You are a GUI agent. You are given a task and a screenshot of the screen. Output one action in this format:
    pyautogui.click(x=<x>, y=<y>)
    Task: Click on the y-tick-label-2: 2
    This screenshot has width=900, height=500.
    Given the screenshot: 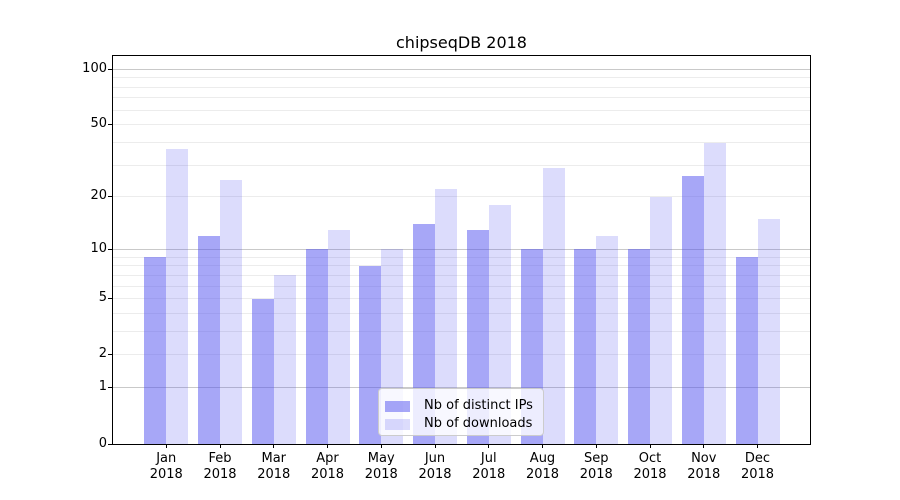 What is the action you would take?
    pyautogui.click(x=102, y=354)
    